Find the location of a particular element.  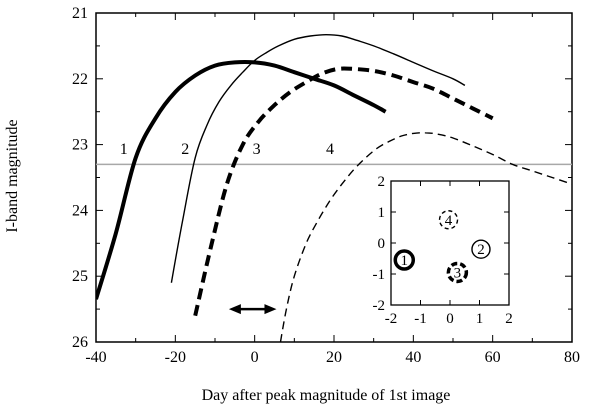

x-axis-title: Day after peak magnitude of 1st image is located at coordinates (326, 395).